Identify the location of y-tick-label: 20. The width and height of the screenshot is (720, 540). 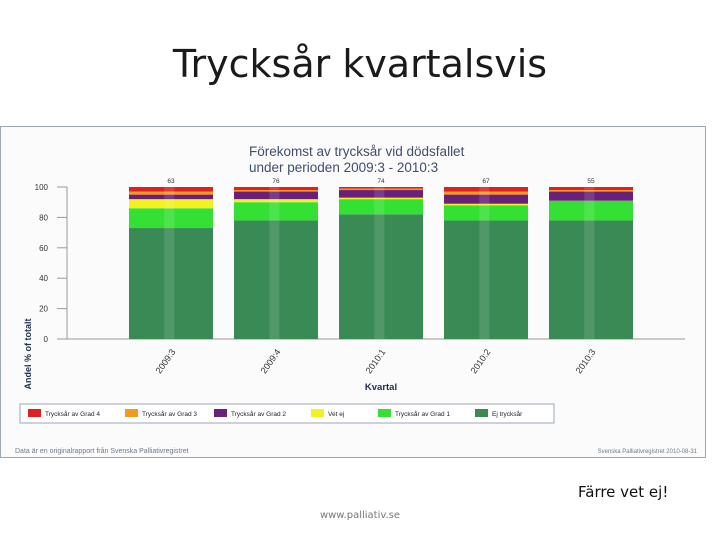
(43, 309).